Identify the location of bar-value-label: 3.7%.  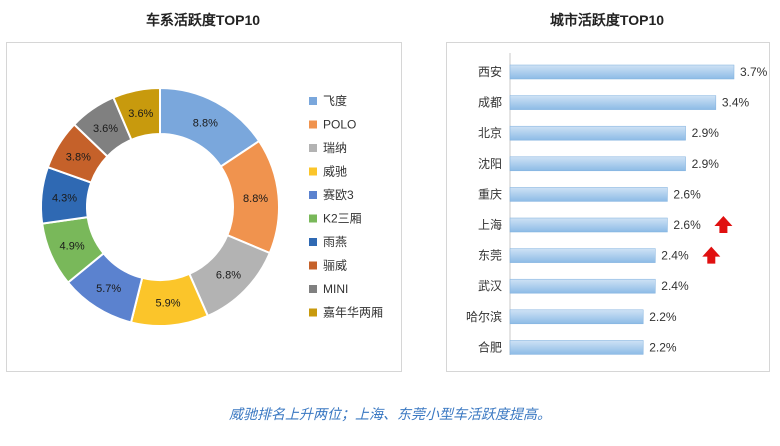
(754, 72).